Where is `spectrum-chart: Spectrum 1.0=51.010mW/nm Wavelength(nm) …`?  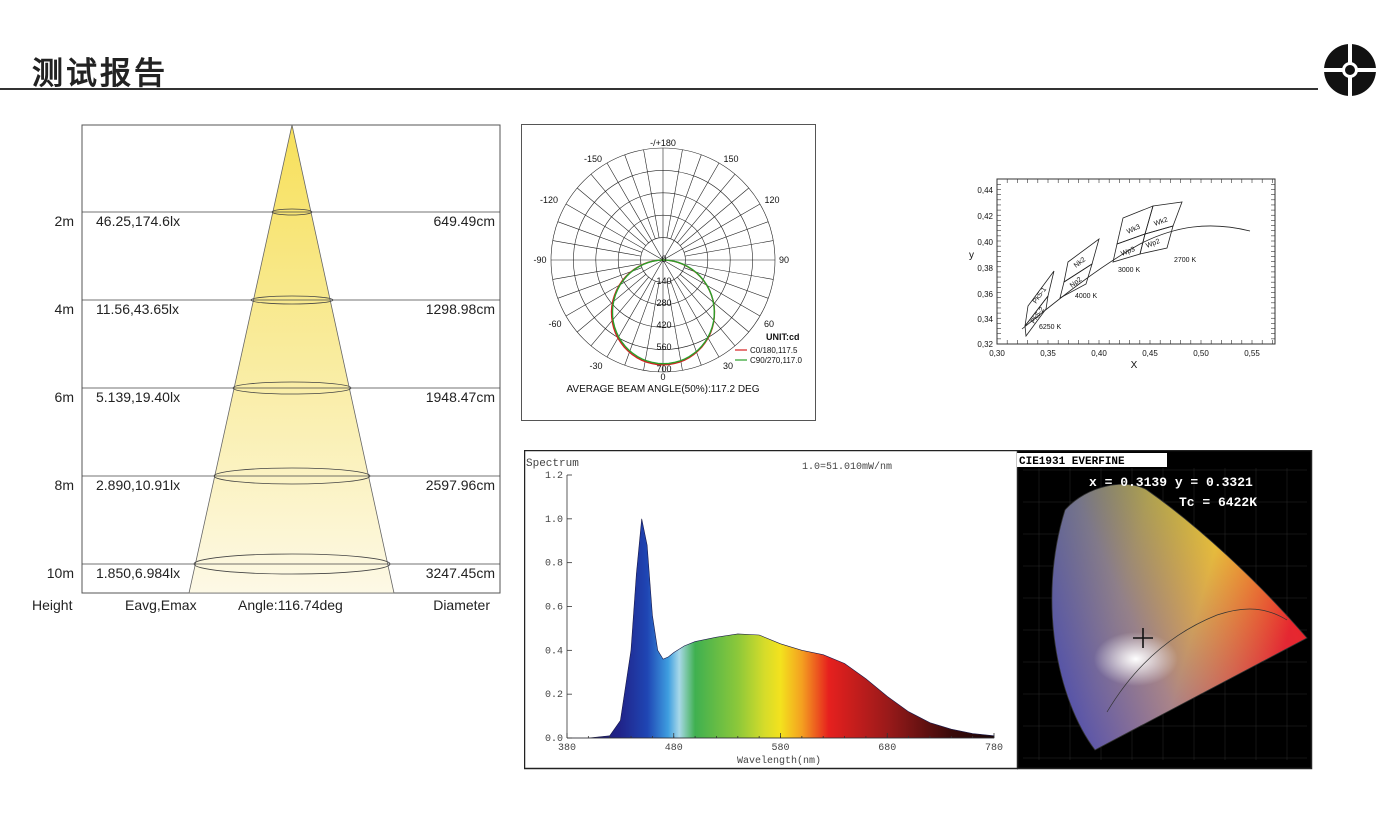 spectrum-chart: Spectrum 1.0=51.010mW/nm Wavelength(nm) … is located at coordinates (771, 610).